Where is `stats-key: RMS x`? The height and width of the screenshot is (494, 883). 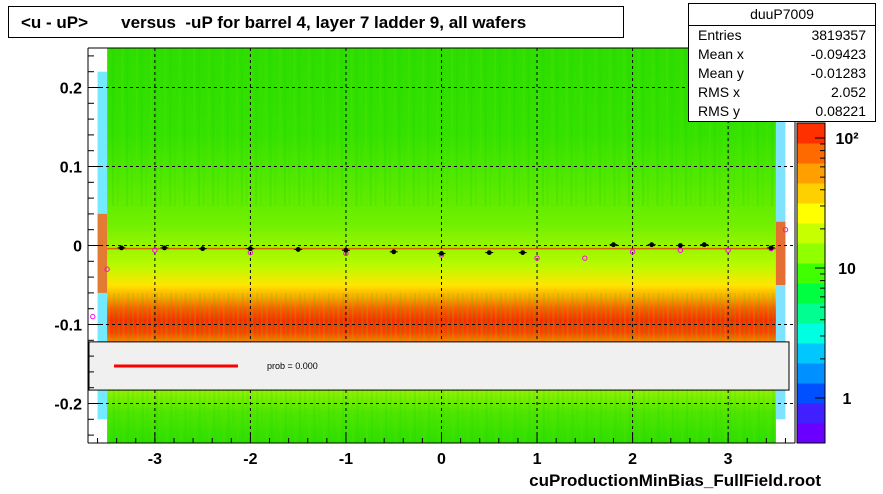 stats-key: RMS x is located at coordinates (719, 92).